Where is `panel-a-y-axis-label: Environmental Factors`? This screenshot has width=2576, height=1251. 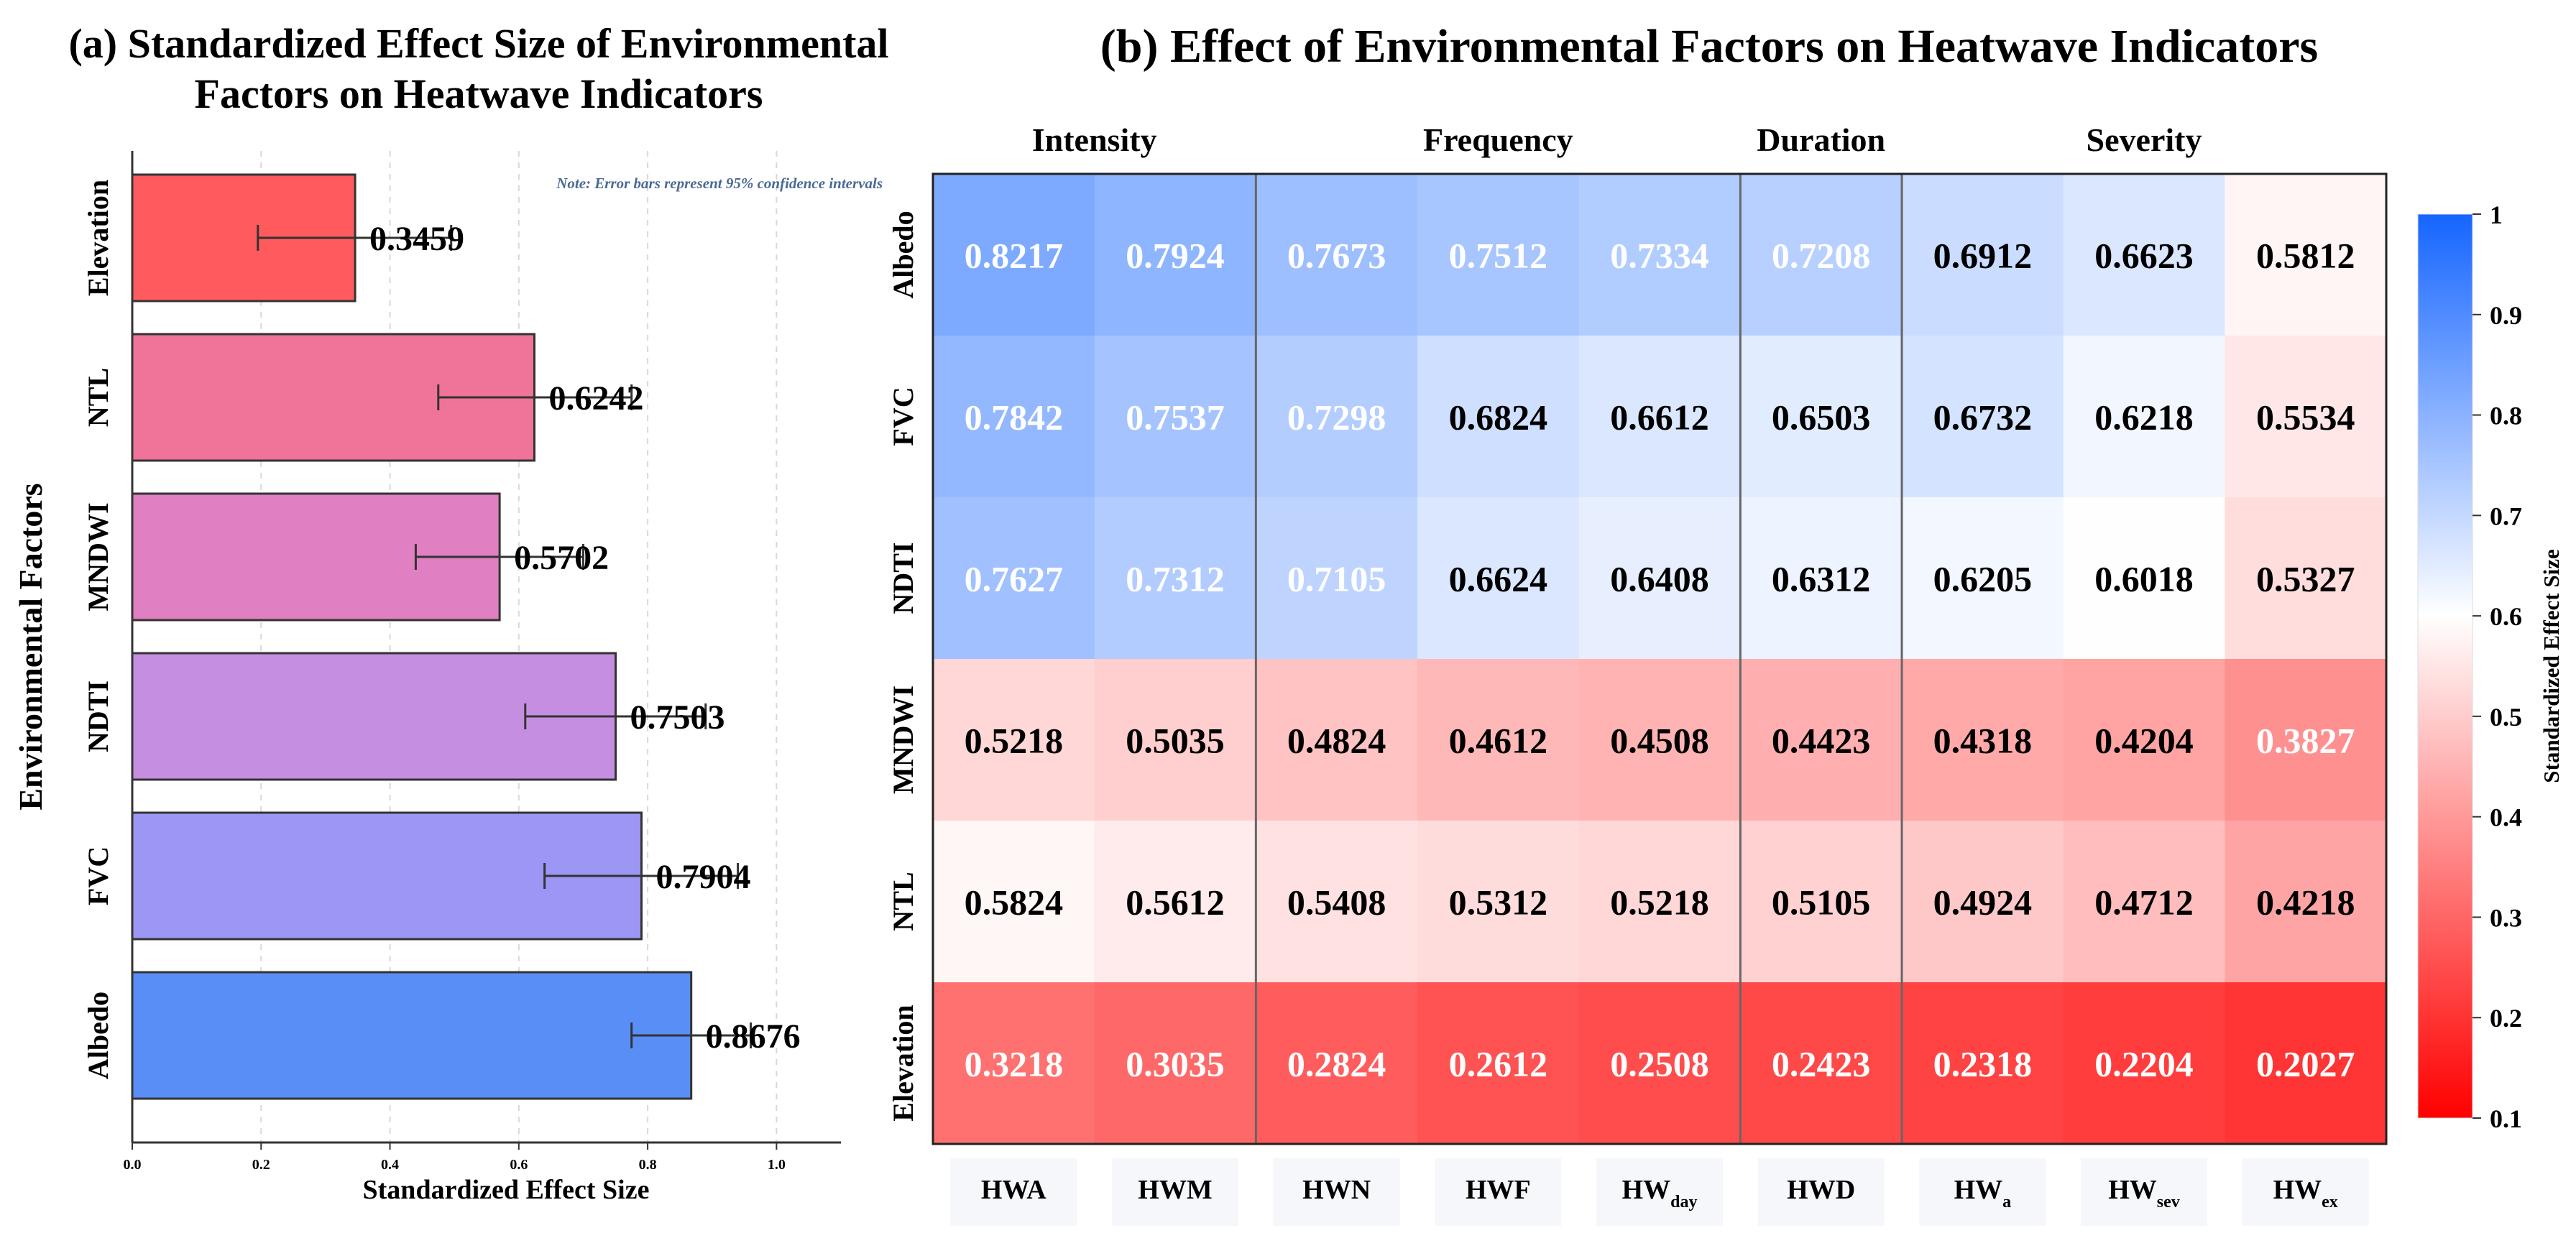 panel-a-y-axis-label: Environmental Factors is located at coordinates (30, 646).